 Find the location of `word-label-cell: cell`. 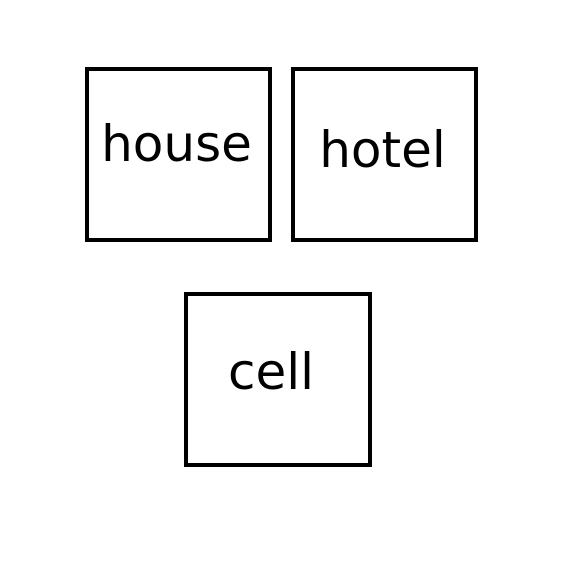

word-label-cell: cell is located at coordinates (271, 372).